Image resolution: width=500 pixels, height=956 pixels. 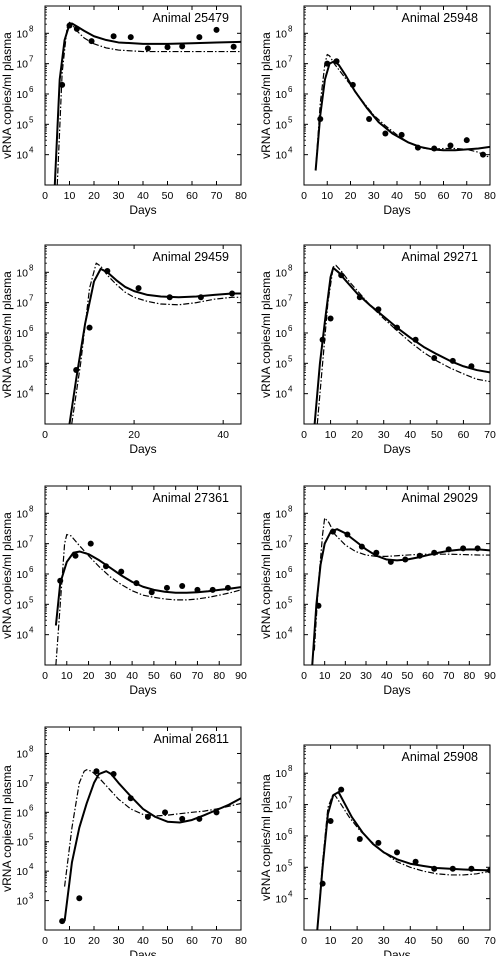 I want to click on y-tick-exponent: 4, so click(x=290, y=389).